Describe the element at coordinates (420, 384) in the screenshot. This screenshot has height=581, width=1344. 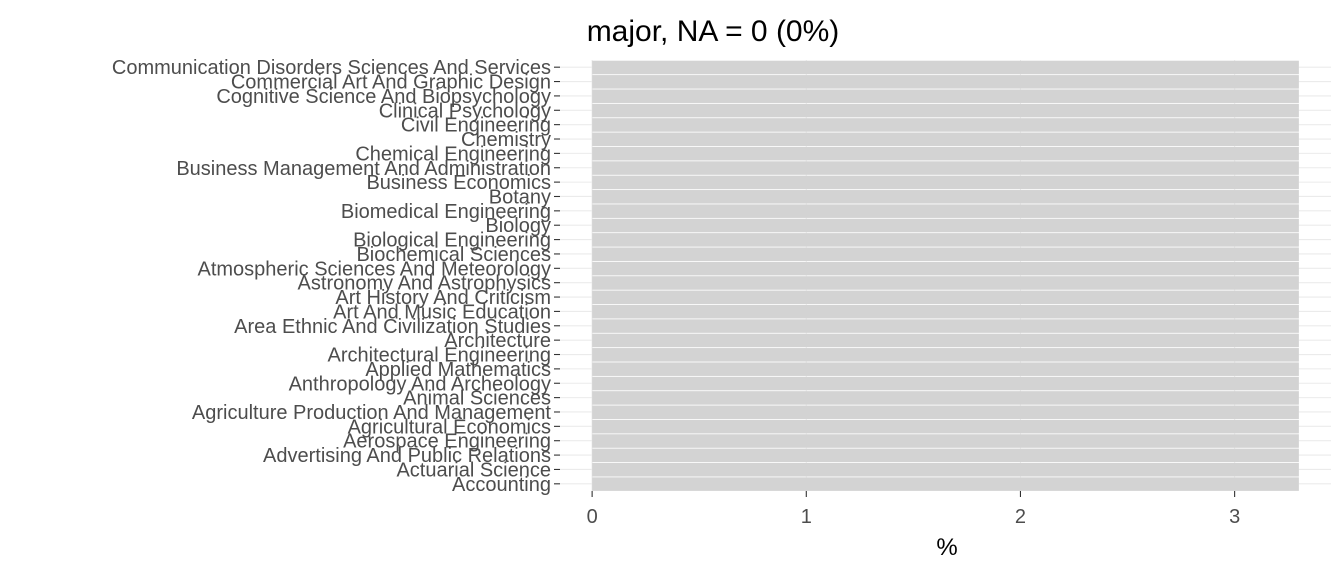
I see `y-tick-label: Anthropology And Archeology` at that location.